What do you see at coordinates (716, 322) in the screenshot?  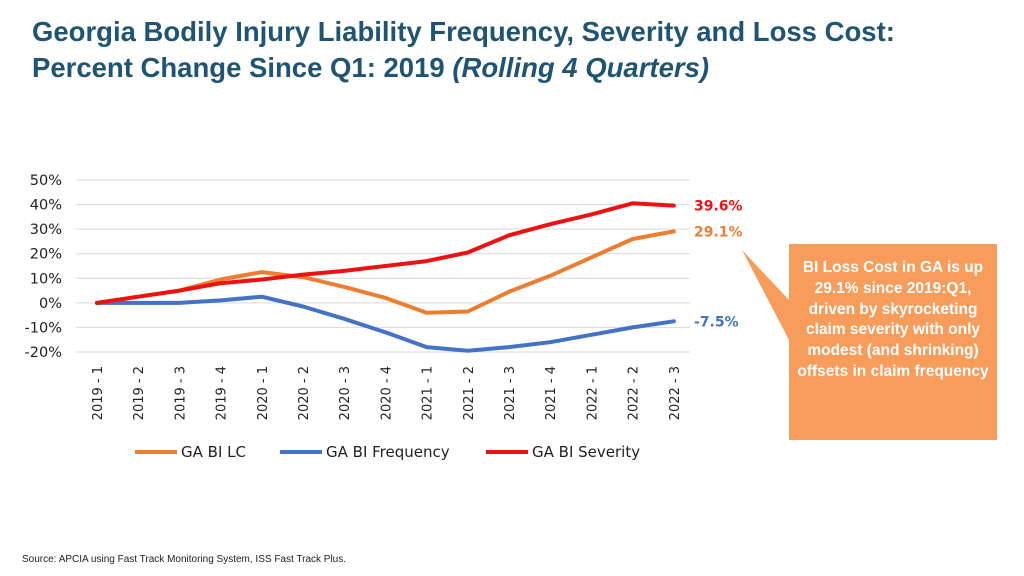 I see `end-label: -7.5%` at bounding box center [716, 322].